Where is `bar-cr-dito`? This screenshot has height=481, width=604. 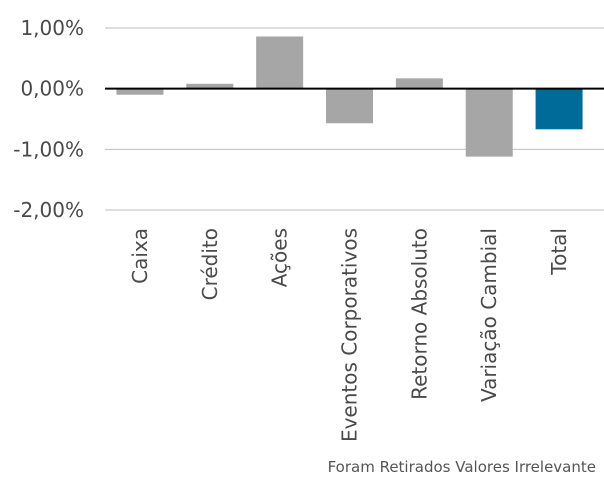
bar-cr-dito is located at coordinates (210, 86).